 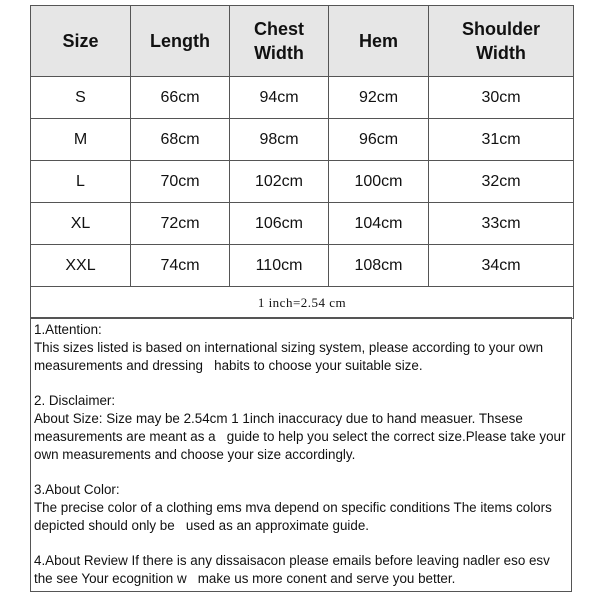 What do you see at coordinates (378, 181) in the screenshot?
I see `table-cell: 100cm` at bounding box center [378, 181].